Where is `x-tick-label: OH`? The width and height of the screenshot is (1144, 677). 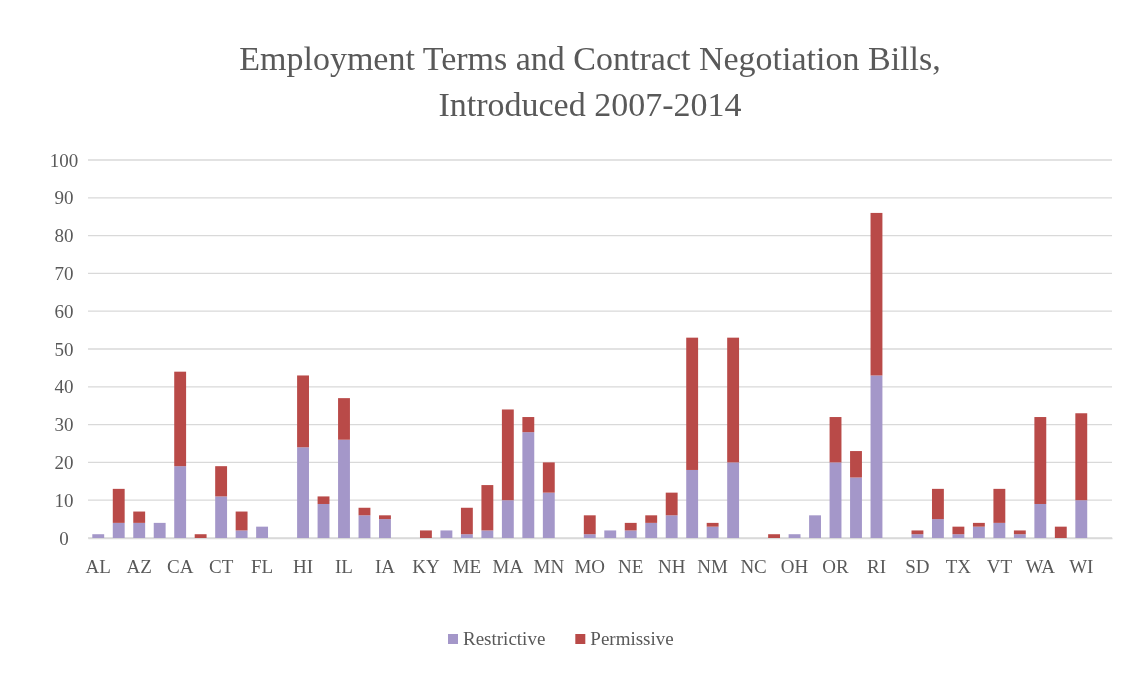 x-tick-label: OH is located at coordinates (794, 567).